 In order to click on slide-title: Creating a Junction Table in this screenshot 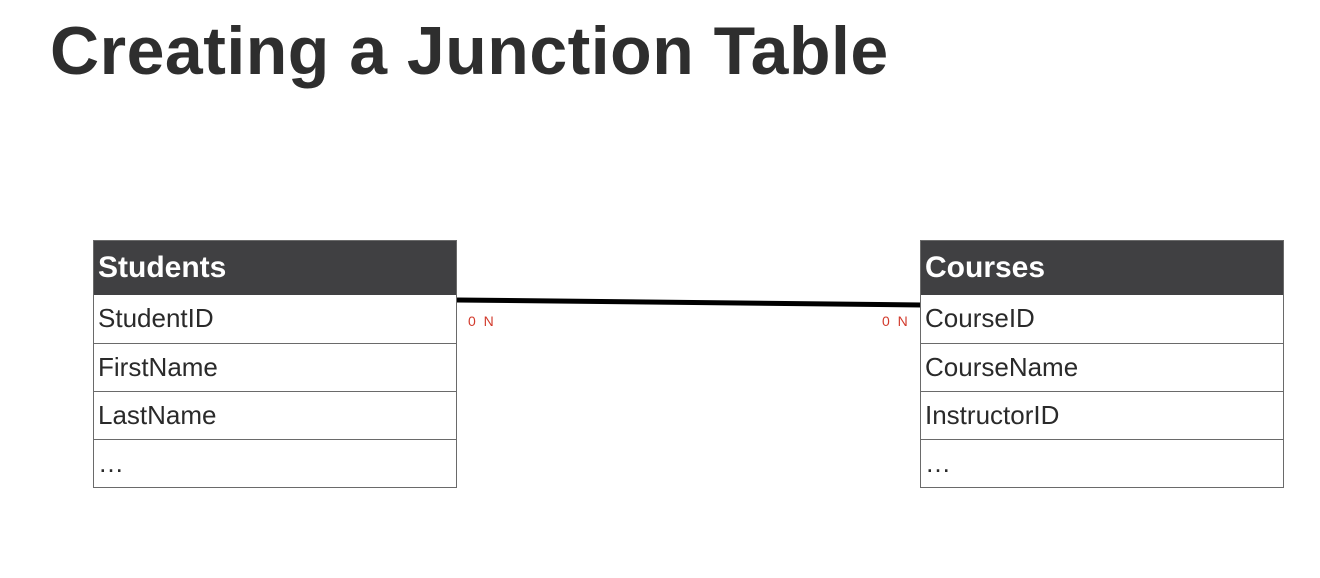, I will do `click(469, 51)`.